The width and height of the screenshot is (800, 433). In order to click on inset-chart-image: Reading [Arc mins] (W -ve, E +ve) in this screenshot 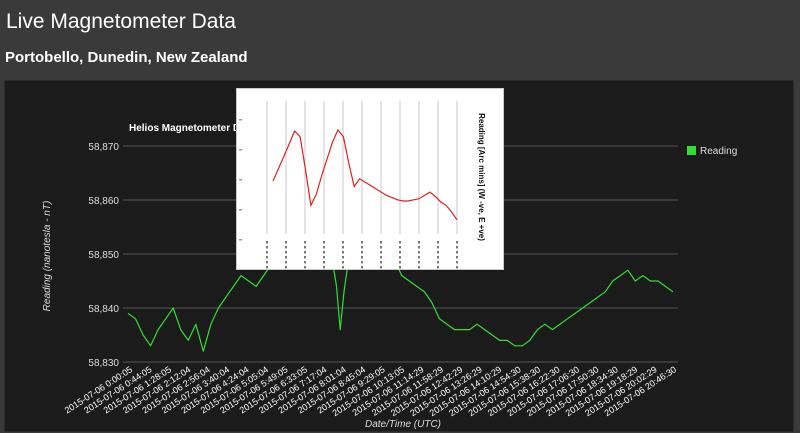, I will do `click(370, 179)`.